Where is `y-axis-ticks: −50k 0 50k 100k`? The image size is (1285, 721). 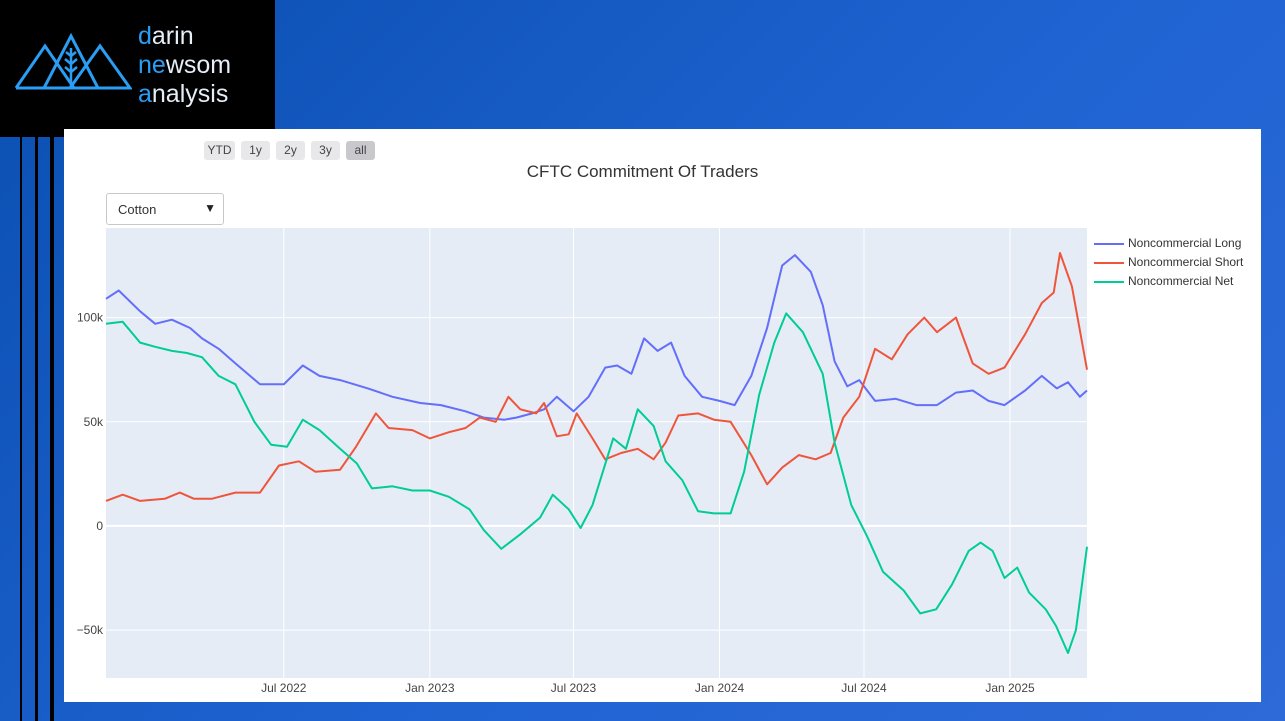 y-axis-ticks: −50k 0 50k 100k is located at coordinates (90, 474).